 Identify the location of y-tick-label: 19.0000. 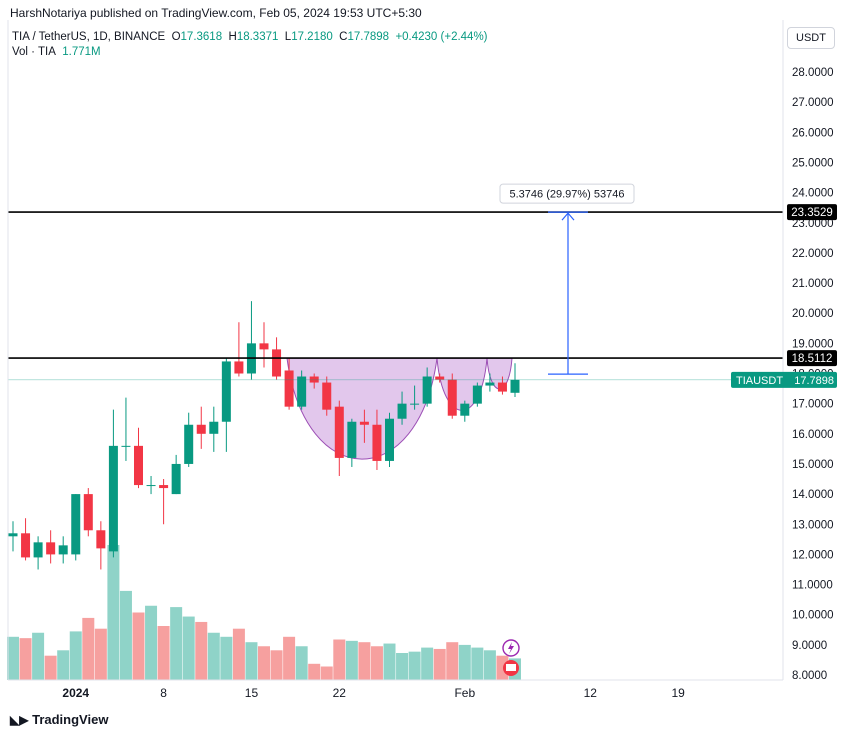
(813, 344).